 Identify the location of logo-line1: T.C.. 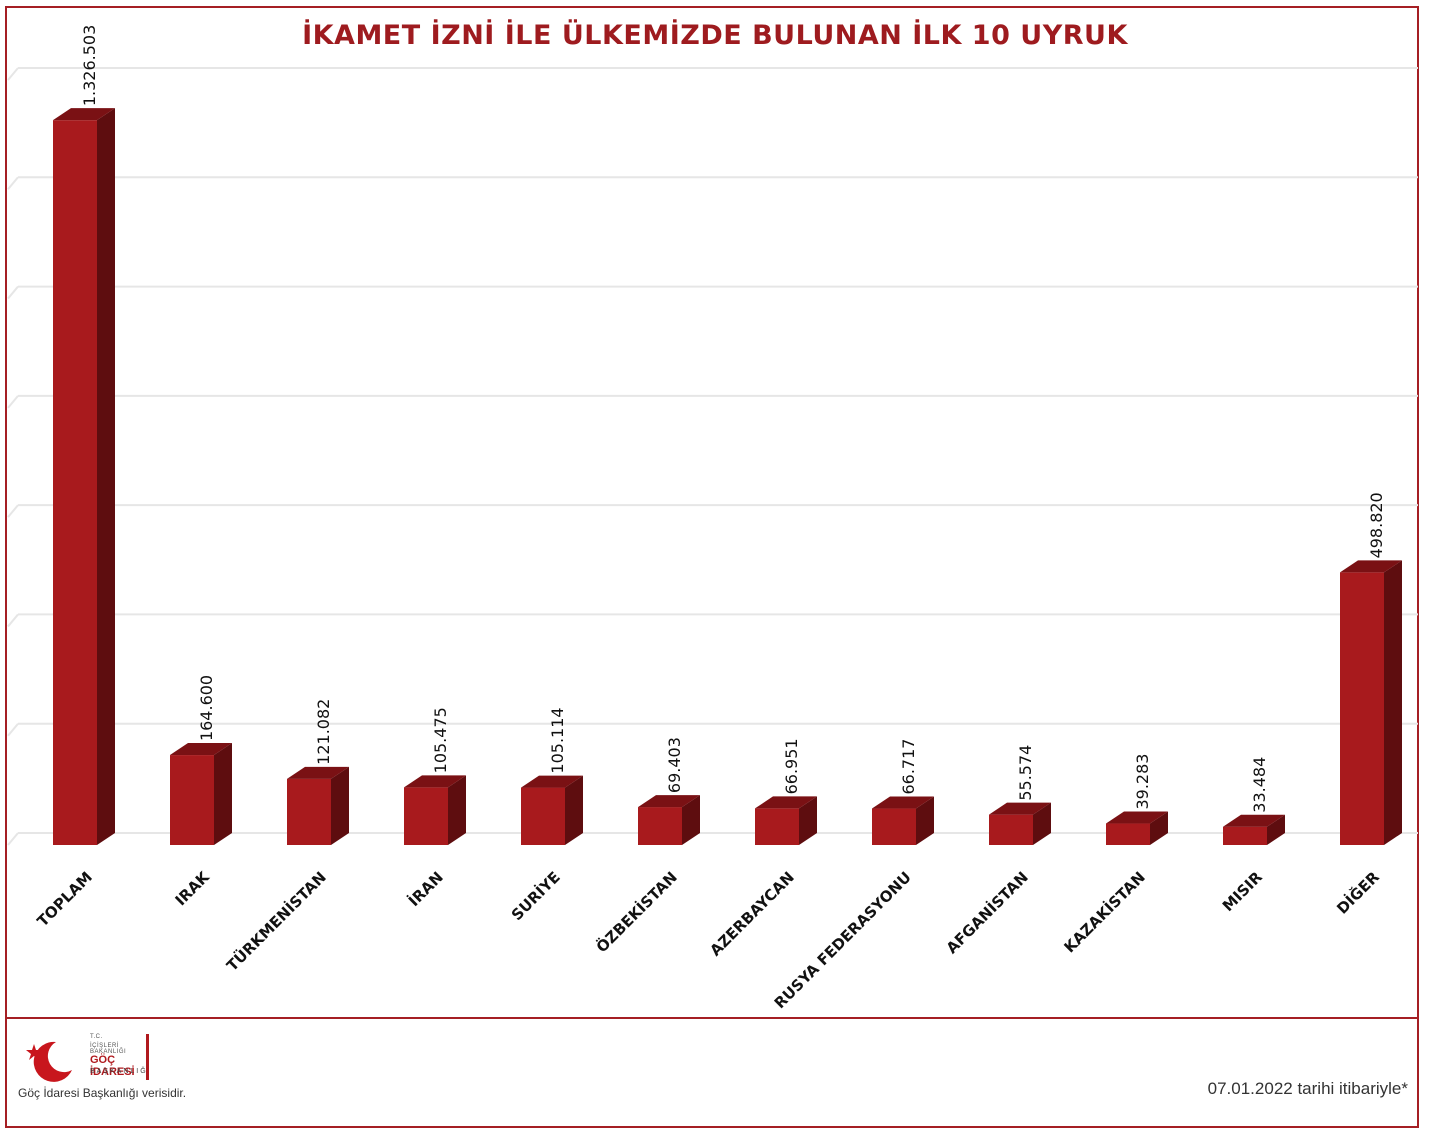
(96, 1037).